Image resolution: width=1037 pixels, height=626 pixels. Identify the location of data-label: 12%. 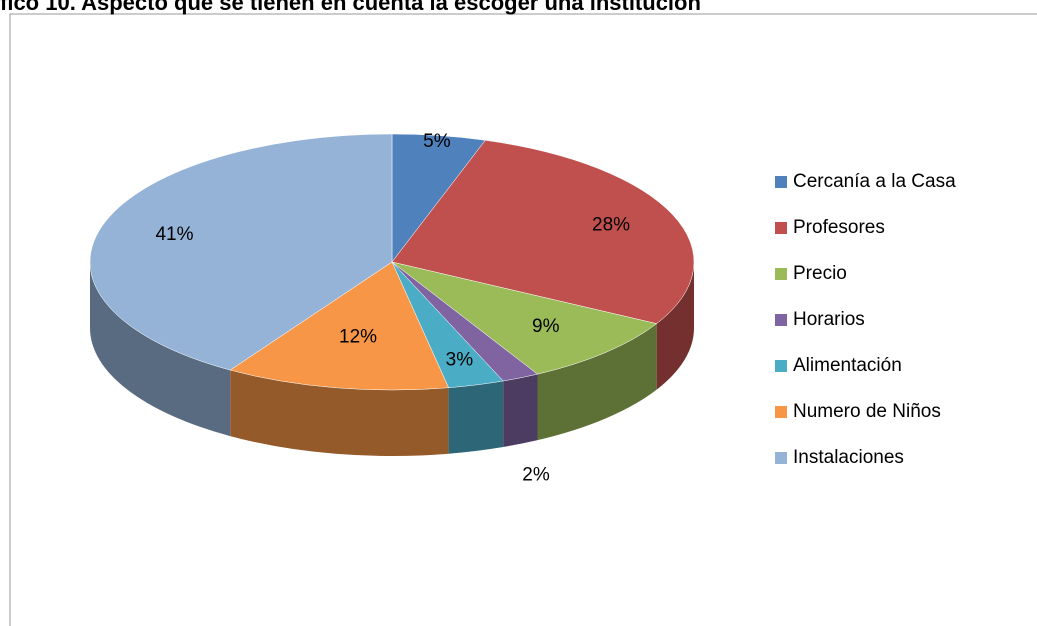
(358, 336).